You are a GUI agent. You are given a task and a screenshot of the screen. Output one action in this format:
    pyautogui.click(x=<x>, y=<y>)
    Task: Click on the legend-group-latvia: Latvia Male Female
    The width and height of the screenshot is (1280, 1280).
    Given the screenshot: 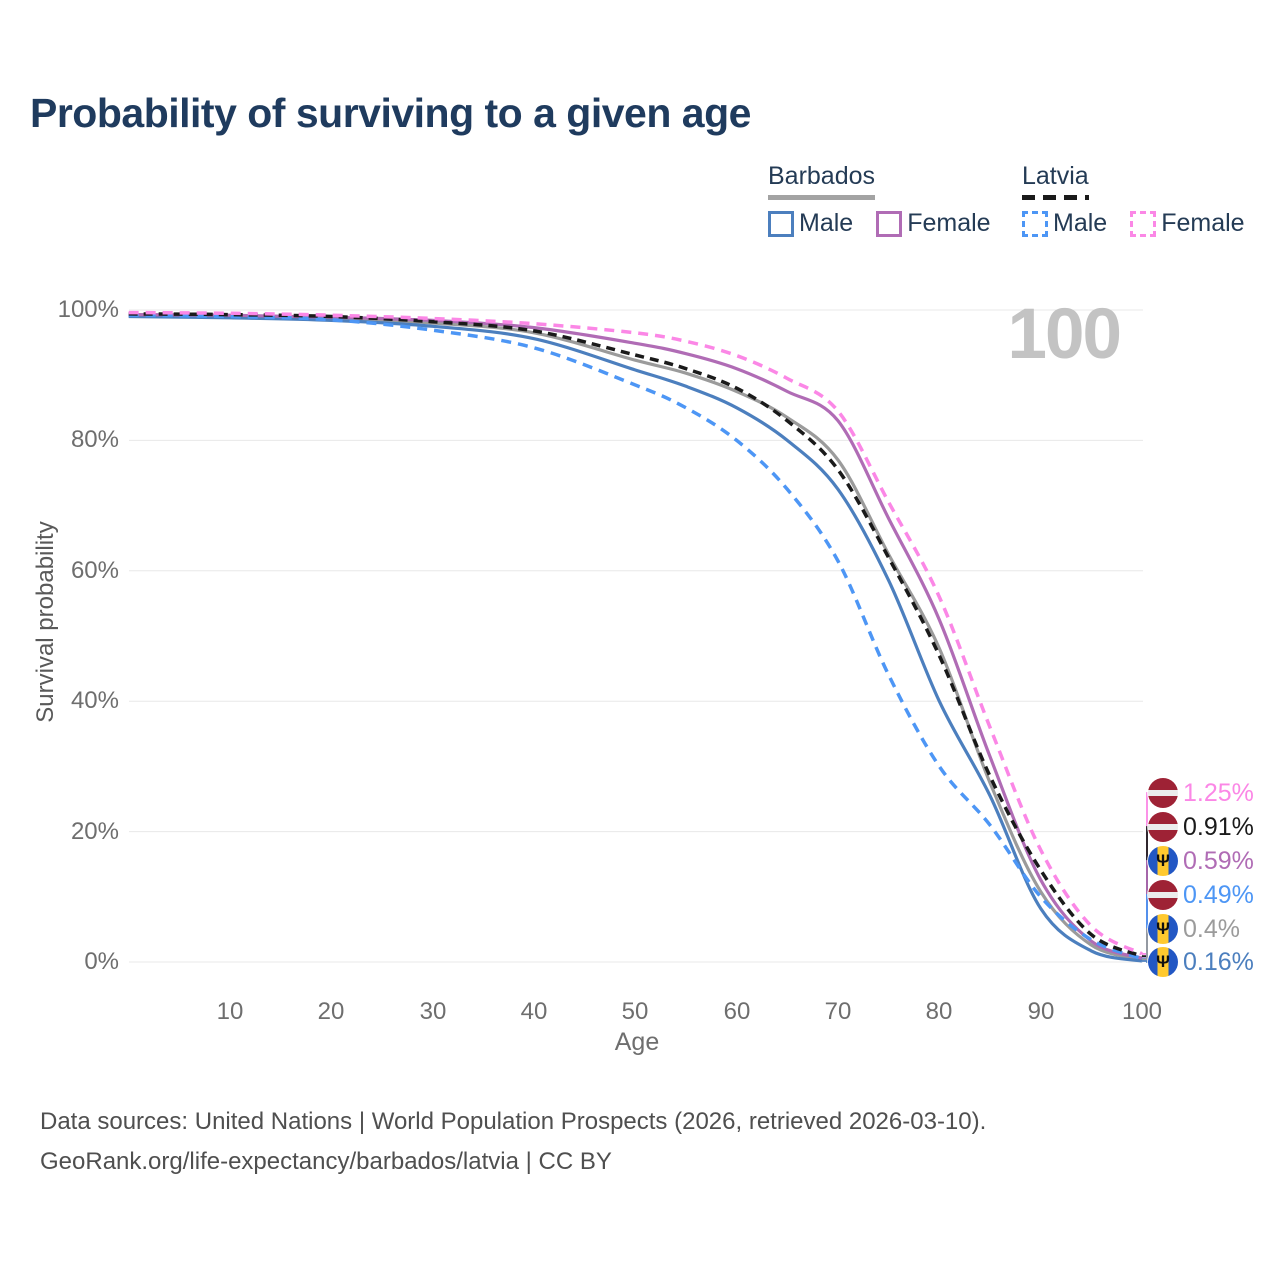 What is the action you would take?
    pyautogui.click(x=1145, y=200)
    